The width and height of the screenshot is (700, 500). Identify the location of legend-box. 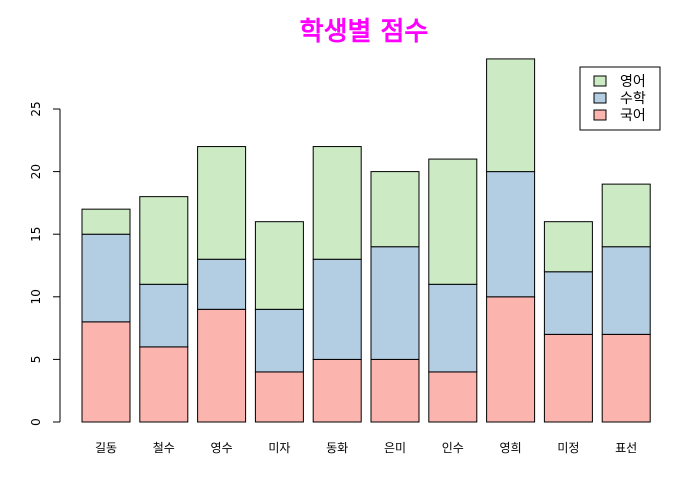
(620, 98).